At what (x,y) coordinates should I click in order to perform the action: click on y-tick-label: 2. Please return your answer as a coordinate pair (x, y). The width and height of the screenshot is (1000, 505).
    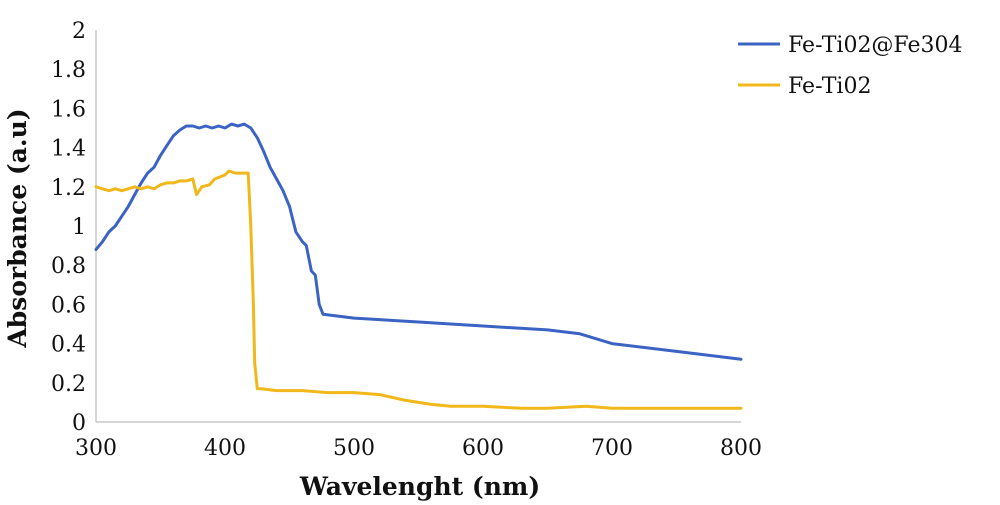
    Looking at the image, I should click on (79, 31).